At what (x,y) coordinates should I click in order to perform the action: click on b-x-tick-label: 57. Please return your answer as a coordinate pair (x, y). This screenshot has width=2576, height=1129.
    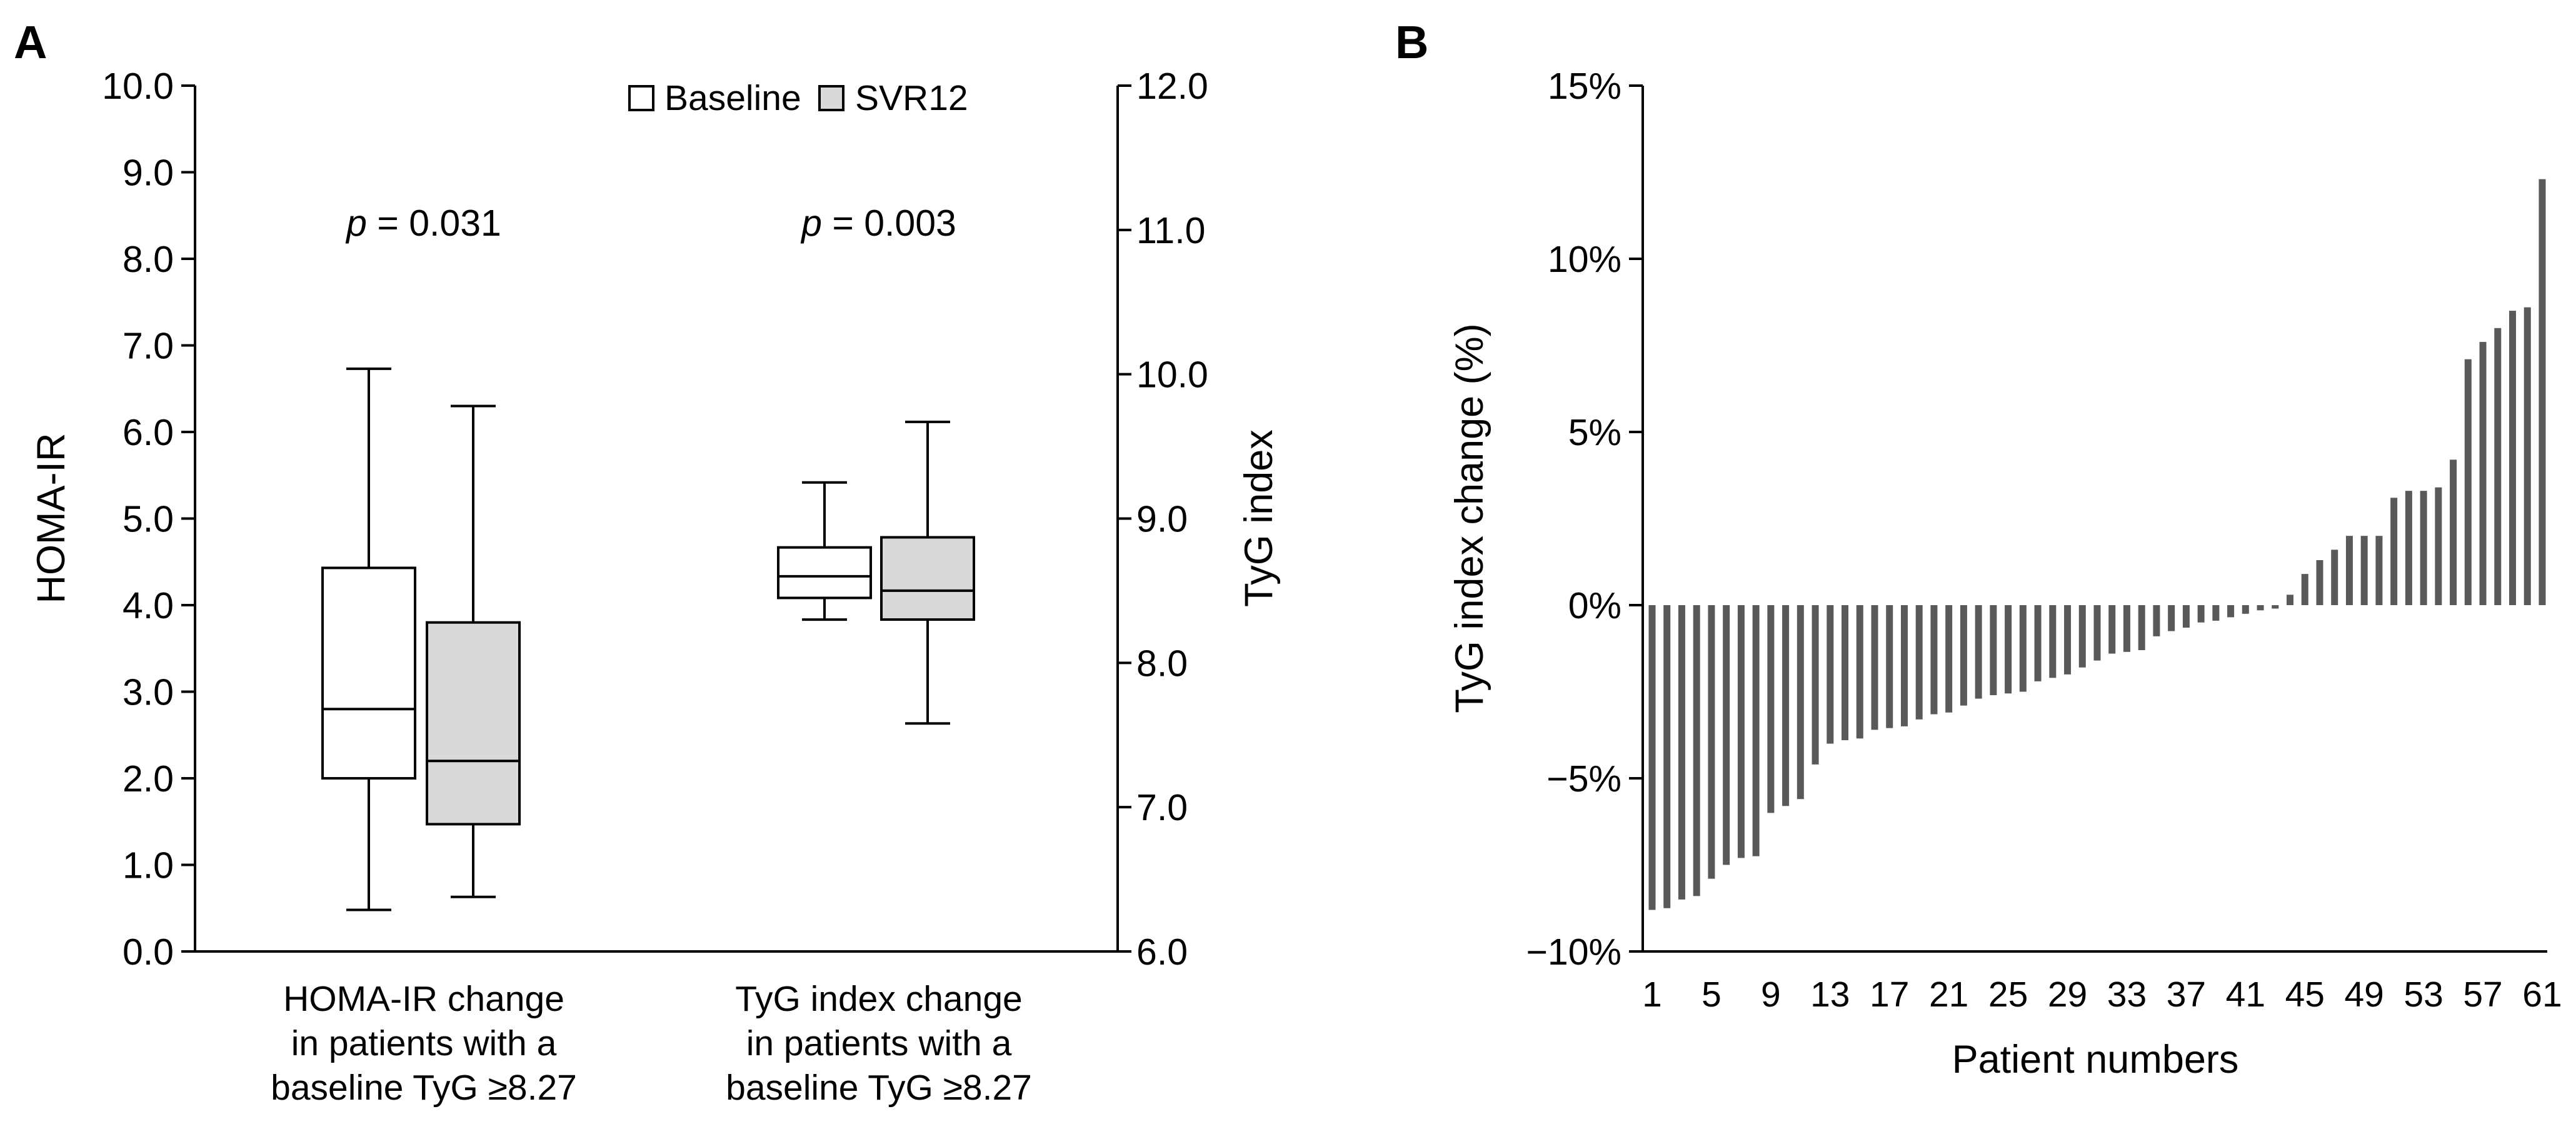
    Looking at the image, I should click on (2482, 995).